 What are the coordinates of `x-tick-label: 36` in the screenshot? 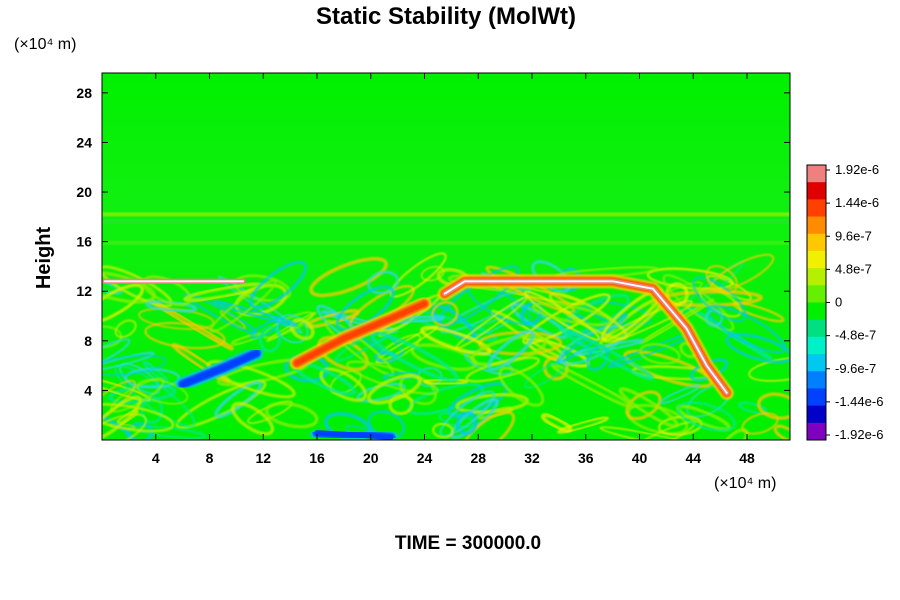 It's located at (586, 458).